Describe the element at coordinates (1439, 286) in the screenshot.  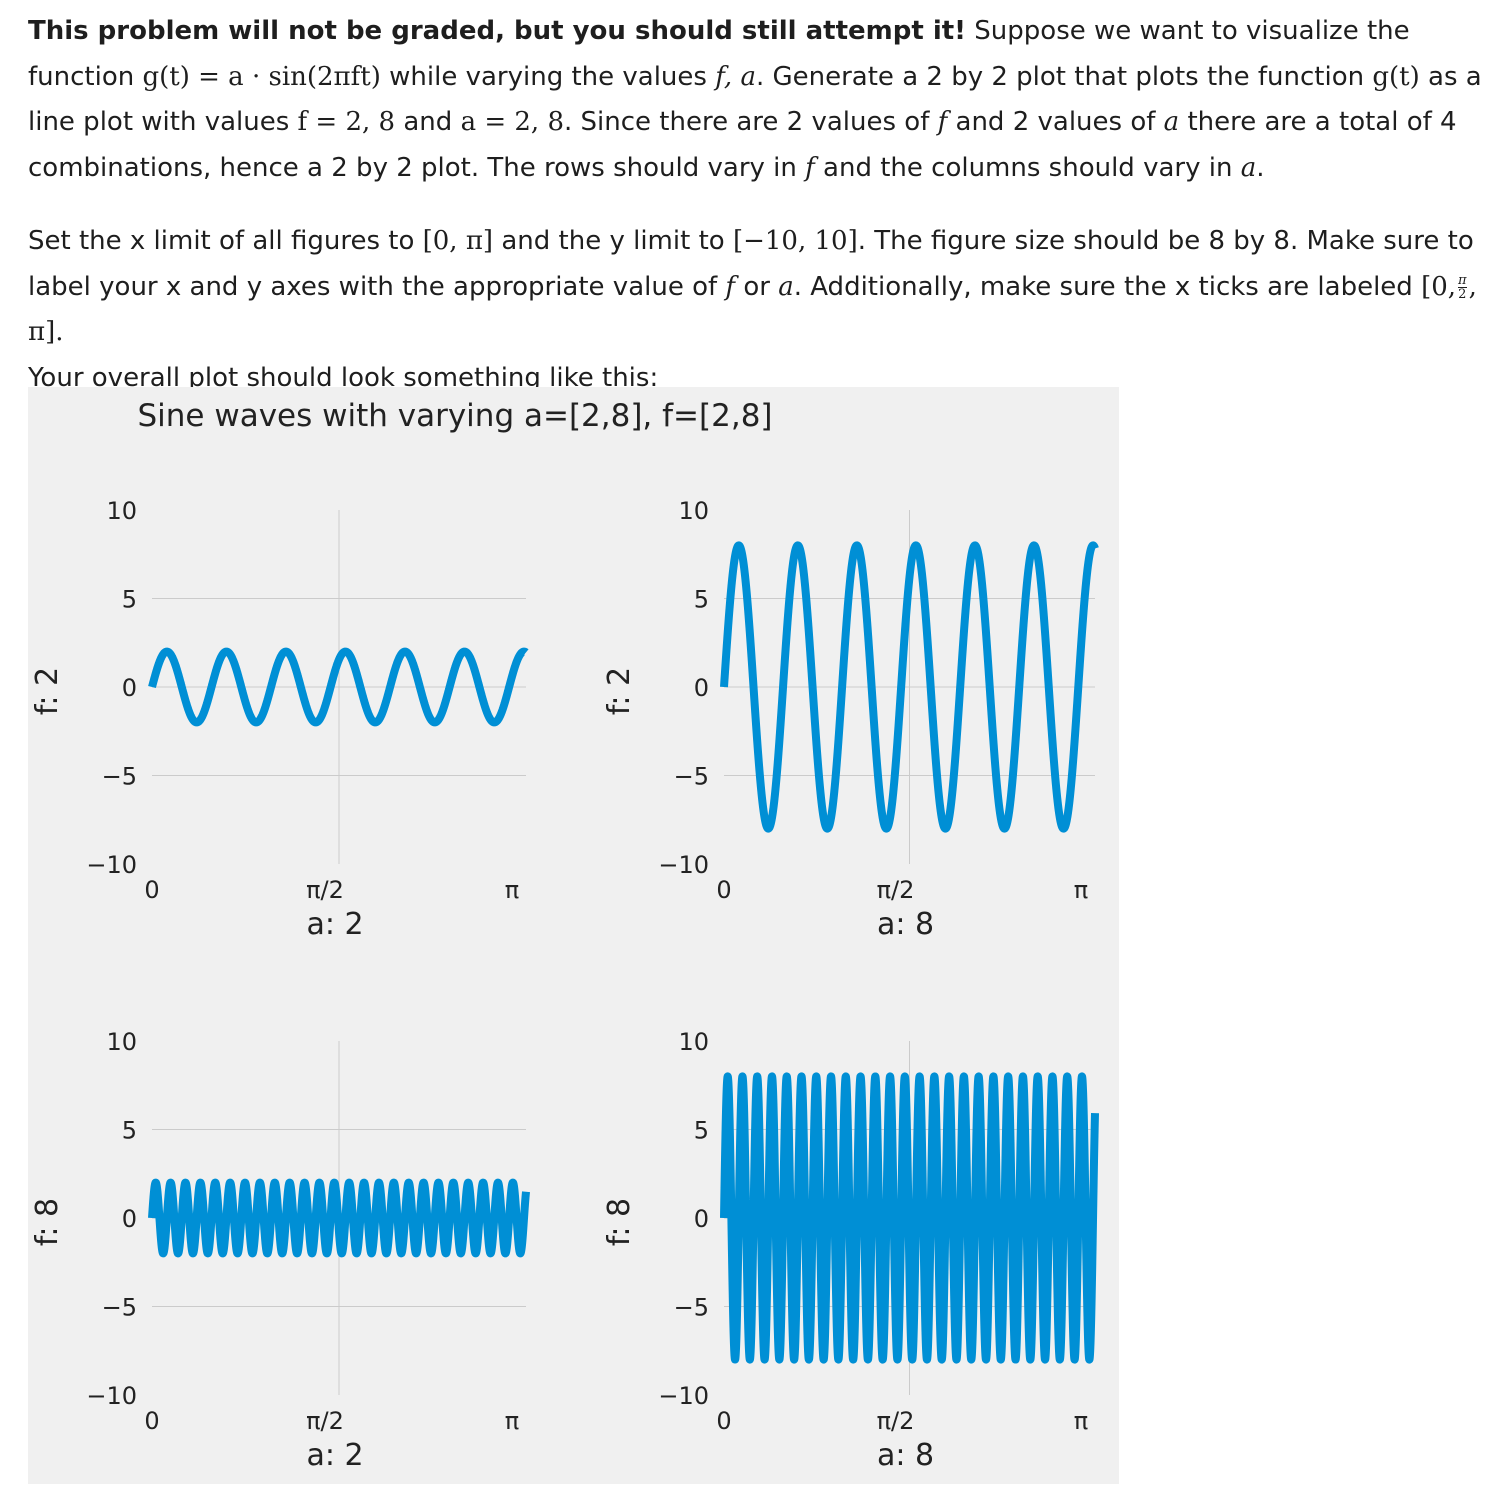
I see `math-ticks-open: [0,` at that location.